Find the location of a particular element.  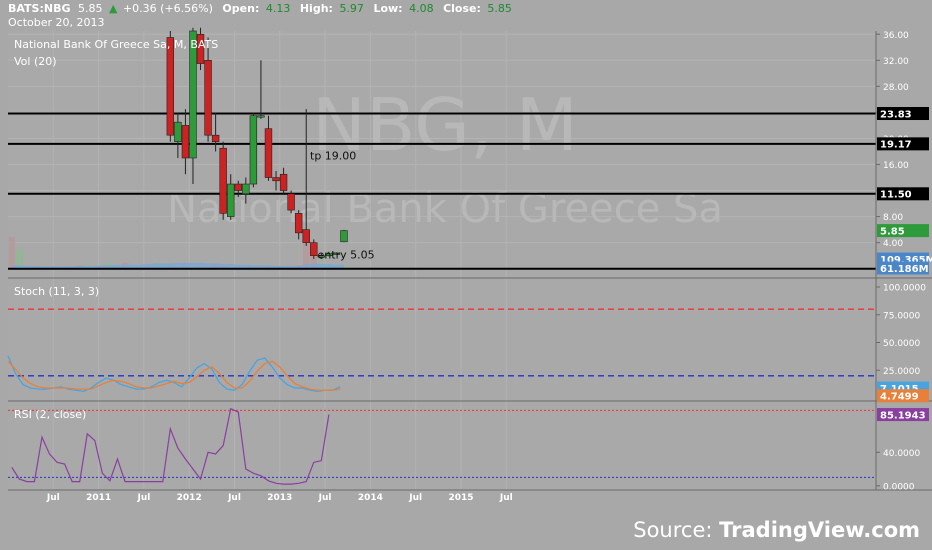

stoch-tick-label: 25.0000 is located at coordinates (901, 372).